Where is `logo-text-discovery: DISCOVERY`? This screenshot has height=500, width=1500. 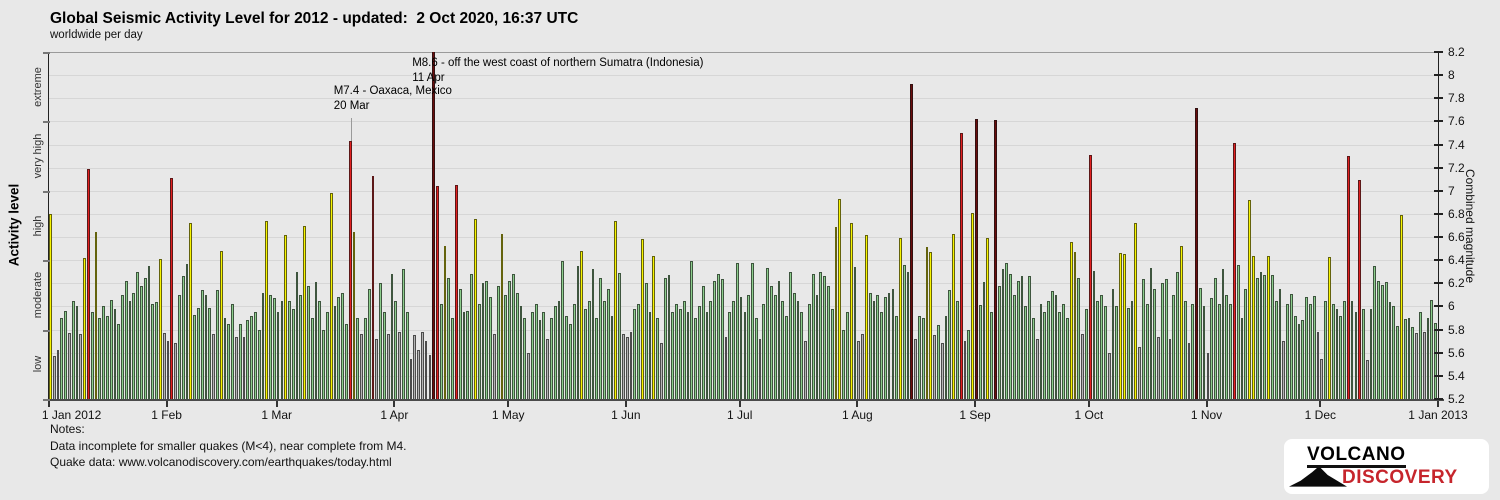 logo-text-discovery: DISCOVERY is located at coordinates (1400, 477).